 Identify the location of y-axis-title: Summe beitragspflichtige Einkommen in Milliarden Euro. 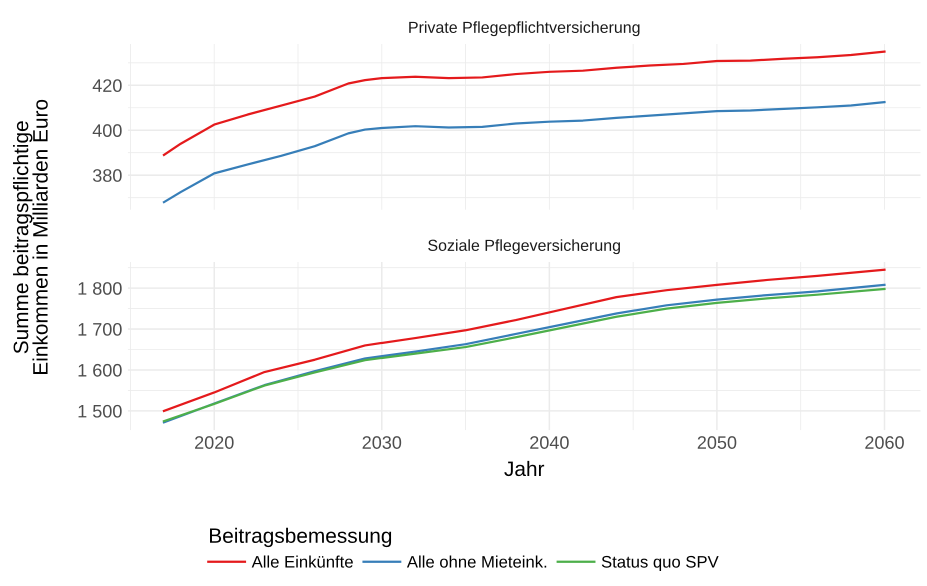
(30, 237).